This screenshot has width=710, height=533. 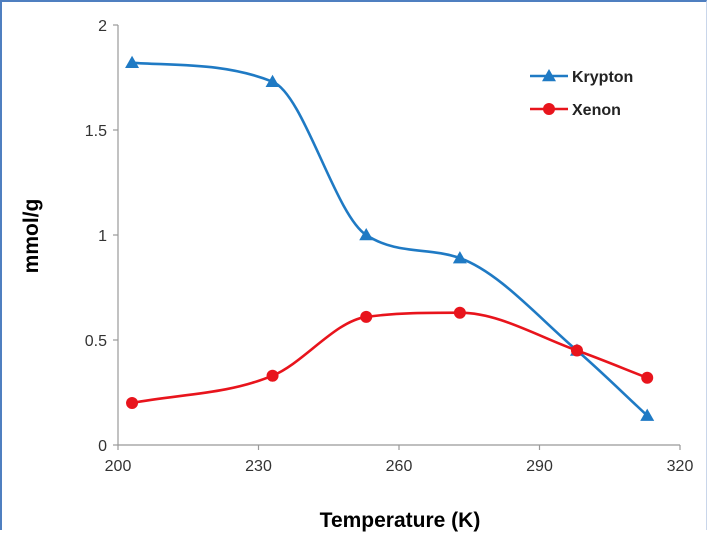 I want to click on legend-label-xenon: Xenon, so click(x=596, y=110).